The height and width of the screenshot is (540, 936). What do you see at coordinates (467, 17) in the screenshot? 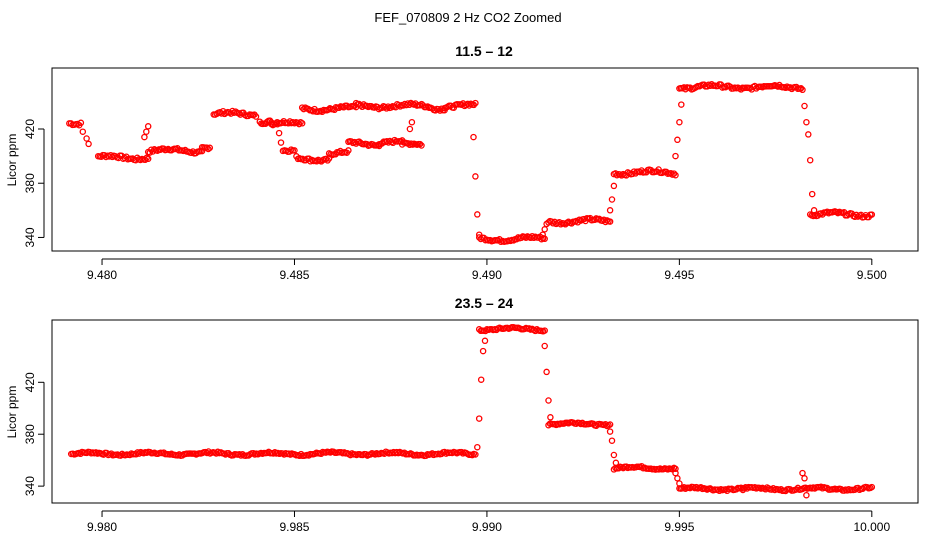
I see `figure-title: FEF_070809 2 Hz CO2 Zoomed` at bounding box center [467, 17].